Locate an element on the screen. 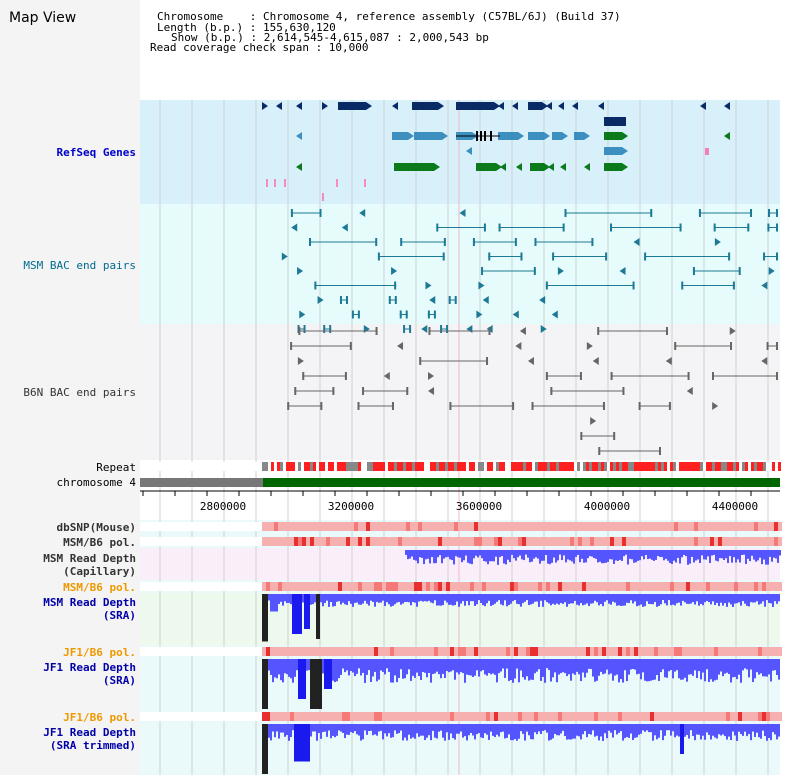  gene-exon-block is located at coordinates (414, 167).